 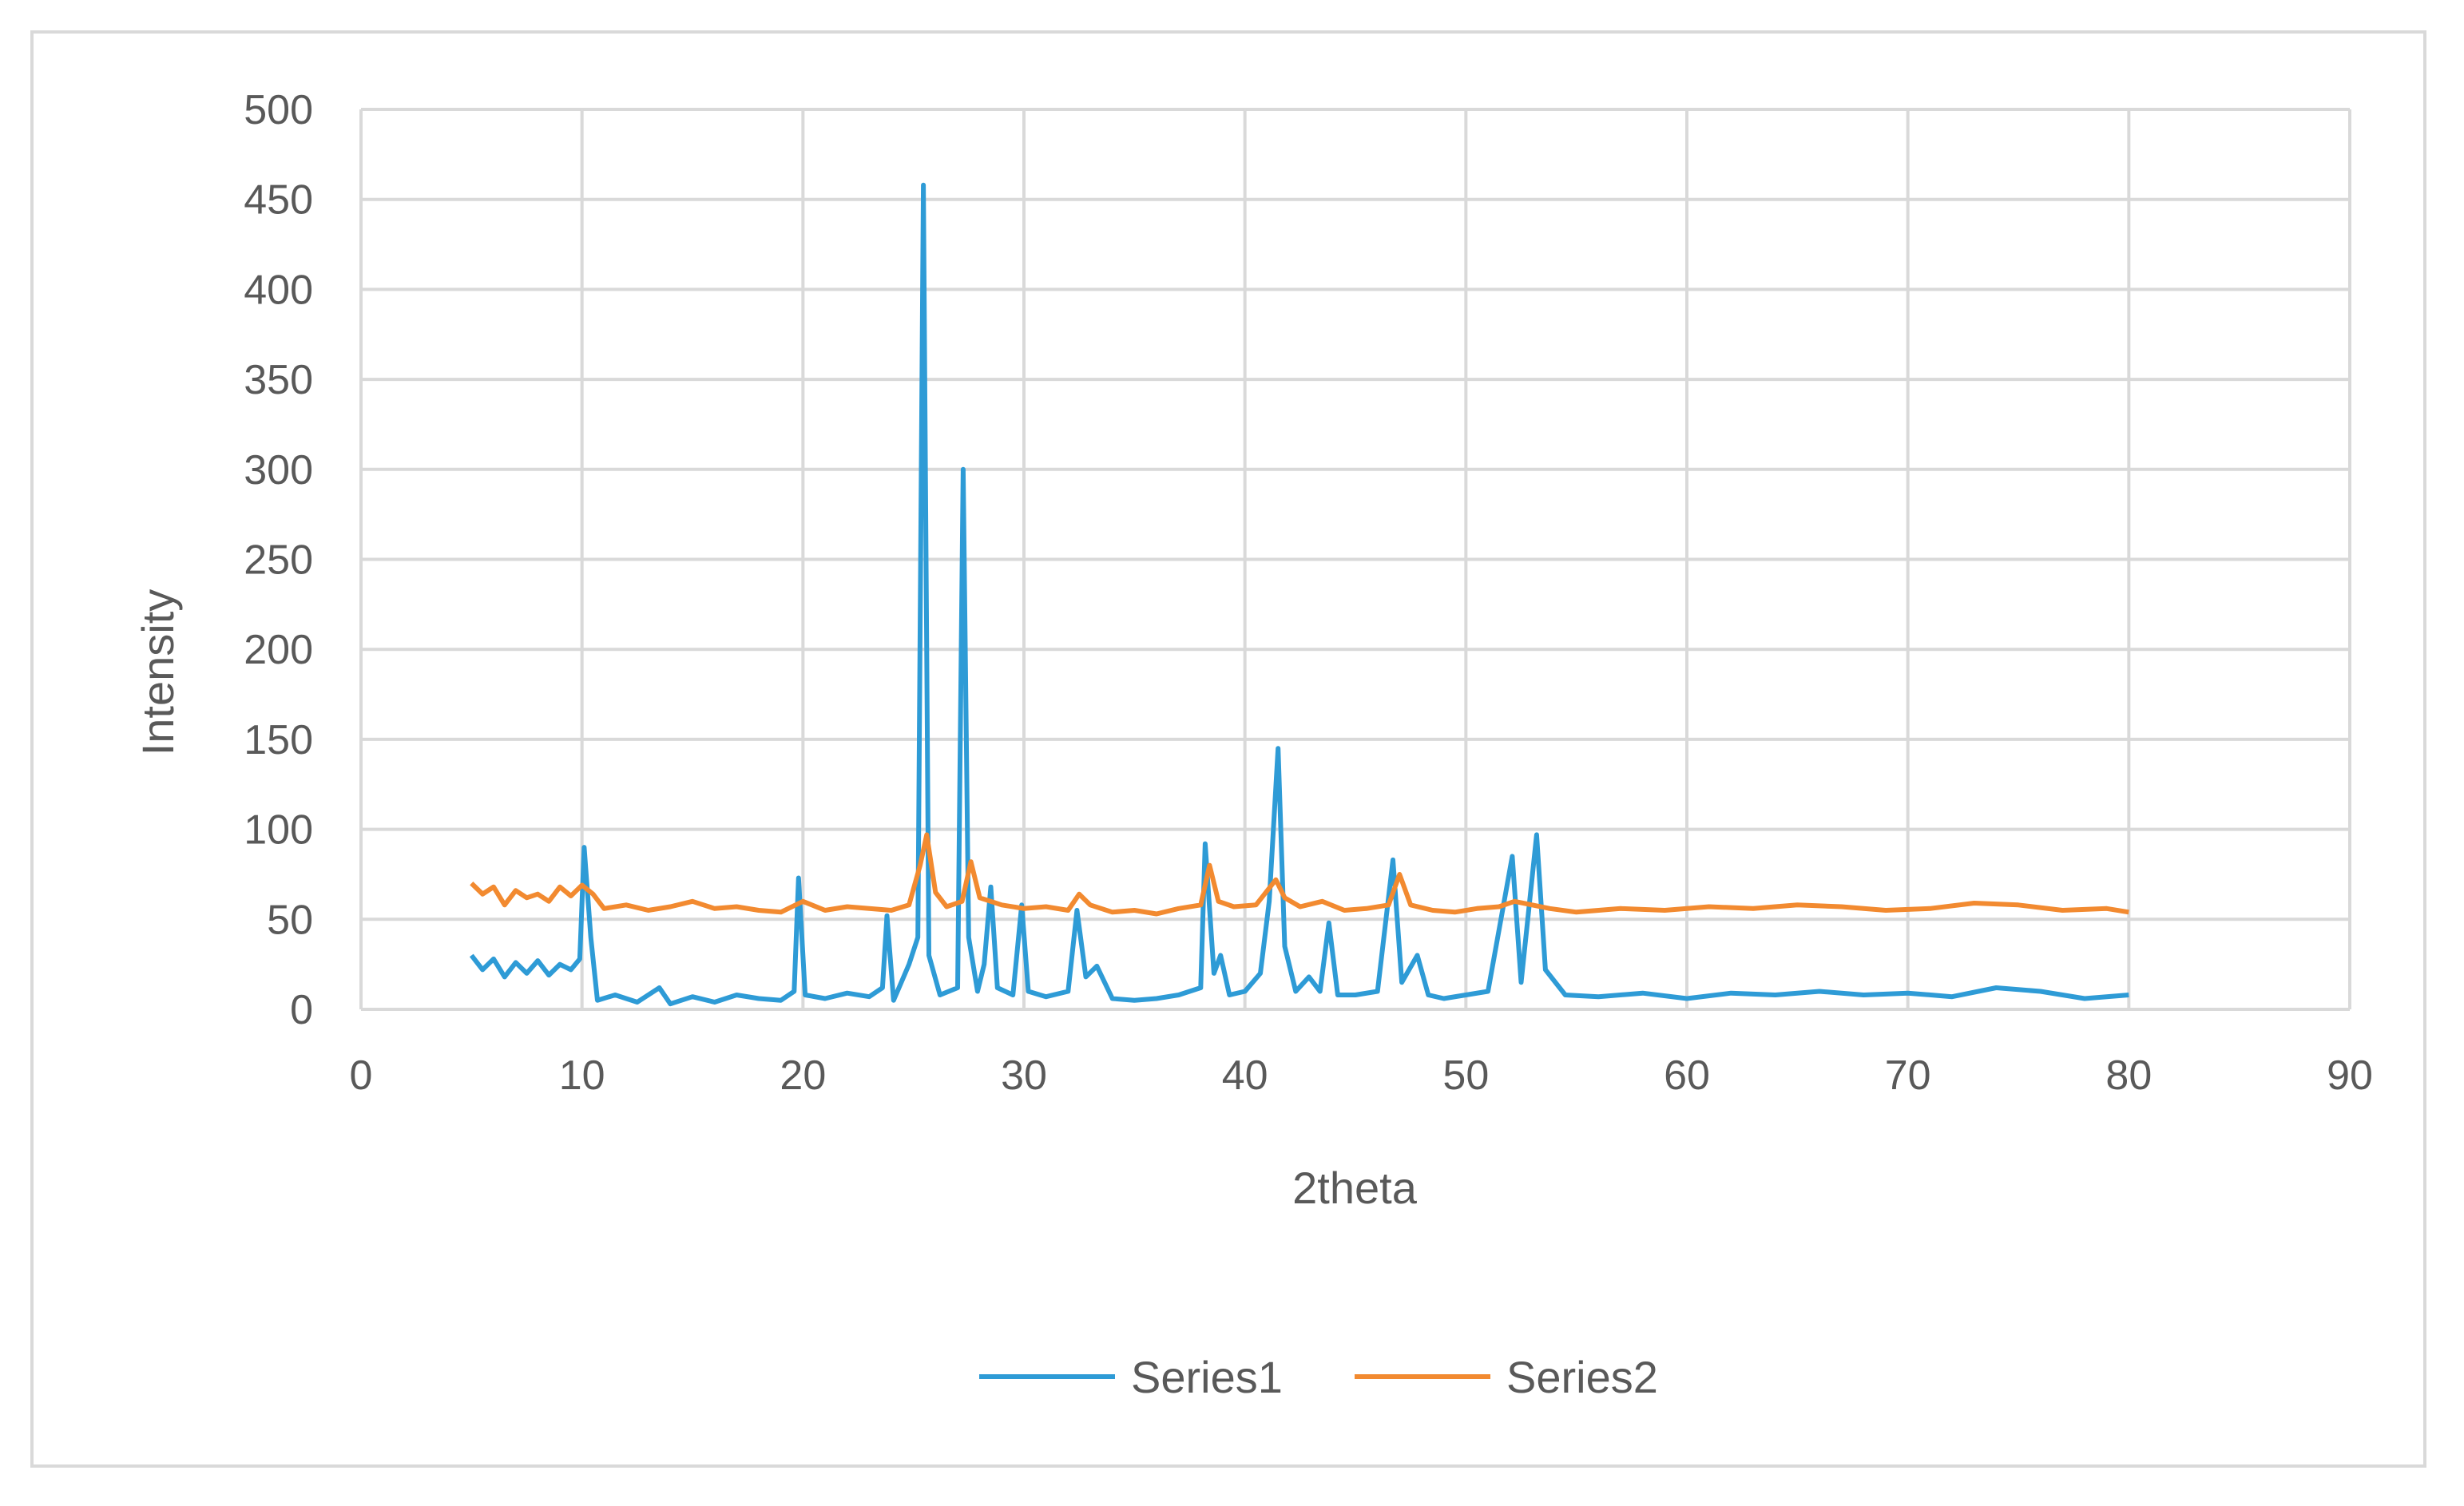 What do you see at coordinates (1908, 1075) in the screenshot?
I see `x-tick-label: 70` at bounding box center [1908, 1075].